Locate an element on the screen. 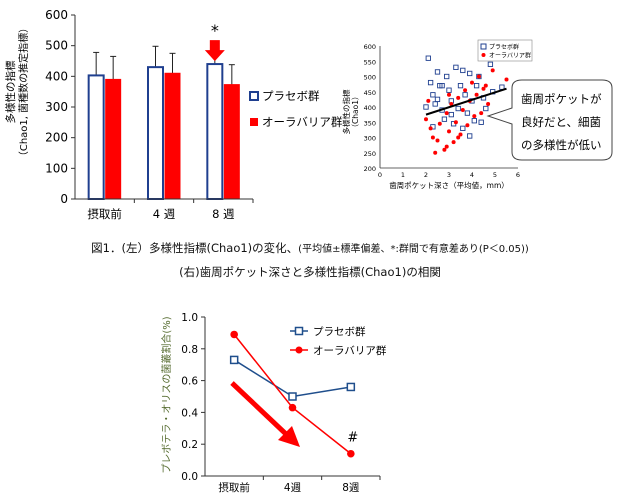  scatter-xtick-label: 2 is located at coordinates (426, 175).